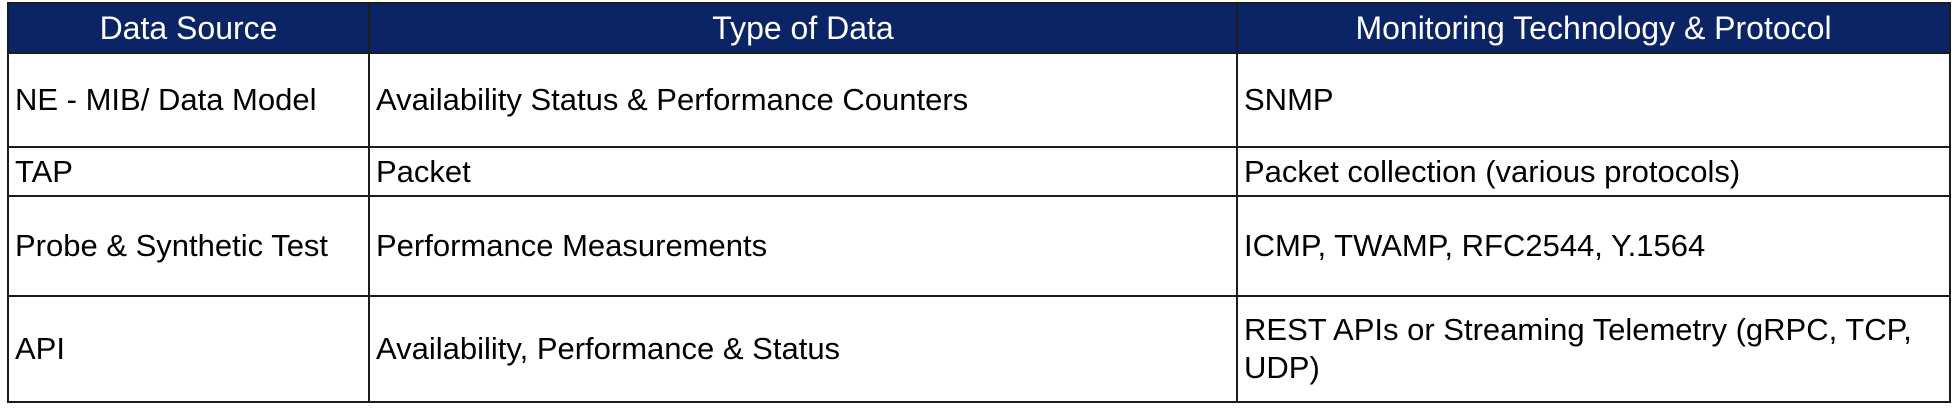  What do you see at coordinates (1593, 100) in the screenshot?
I see `cell-monitoring-technology: SNMP` at bounding box center [1593, 100].